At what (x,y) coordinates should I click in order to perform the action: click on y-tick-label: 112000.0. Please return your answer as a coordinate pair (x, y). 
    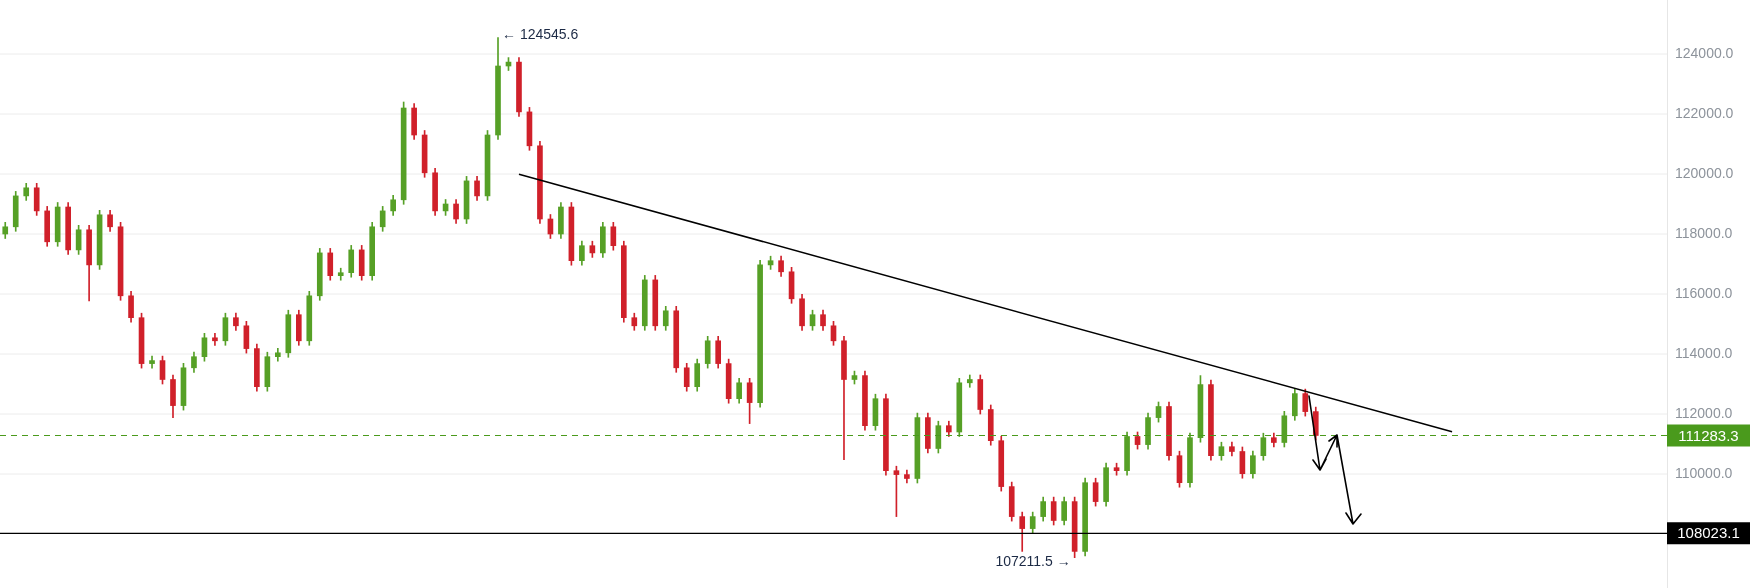
    Looking at the image, I should click on (1704, 412).